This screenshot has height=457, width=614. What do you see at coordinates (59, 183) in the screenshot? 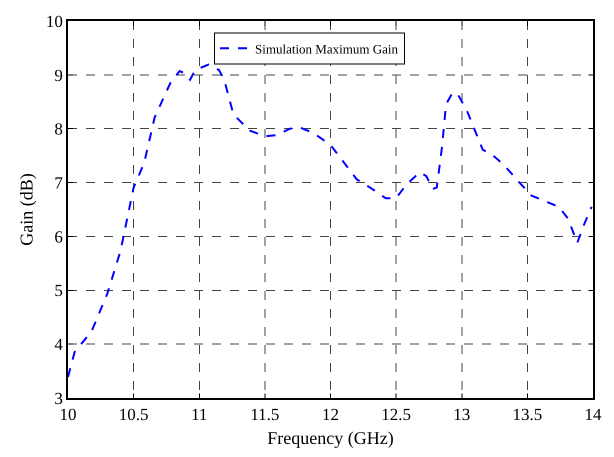
I see `y-tick-label: 7` at bounding box center [59, 183].